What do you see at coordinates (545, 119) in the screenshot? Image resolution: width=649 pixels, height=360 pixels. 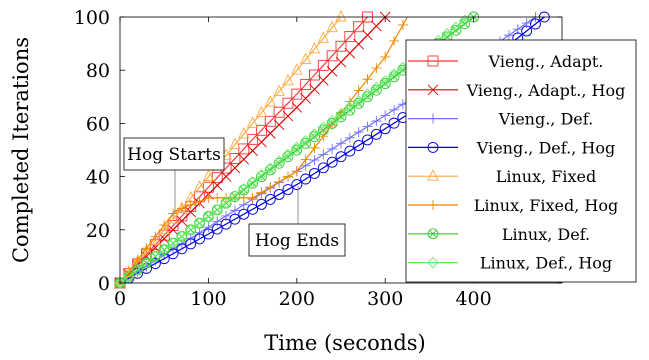 I see `legend-label: Vieng., Def.` at bounding box center [545, 119].